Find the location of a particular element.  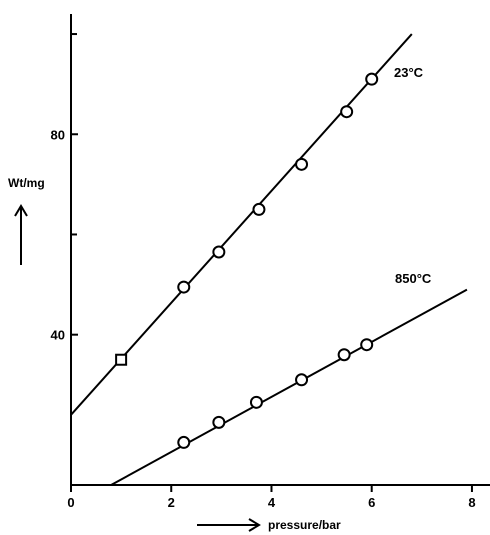

y-tick-label: 80 is located at coordinates (58, 134).